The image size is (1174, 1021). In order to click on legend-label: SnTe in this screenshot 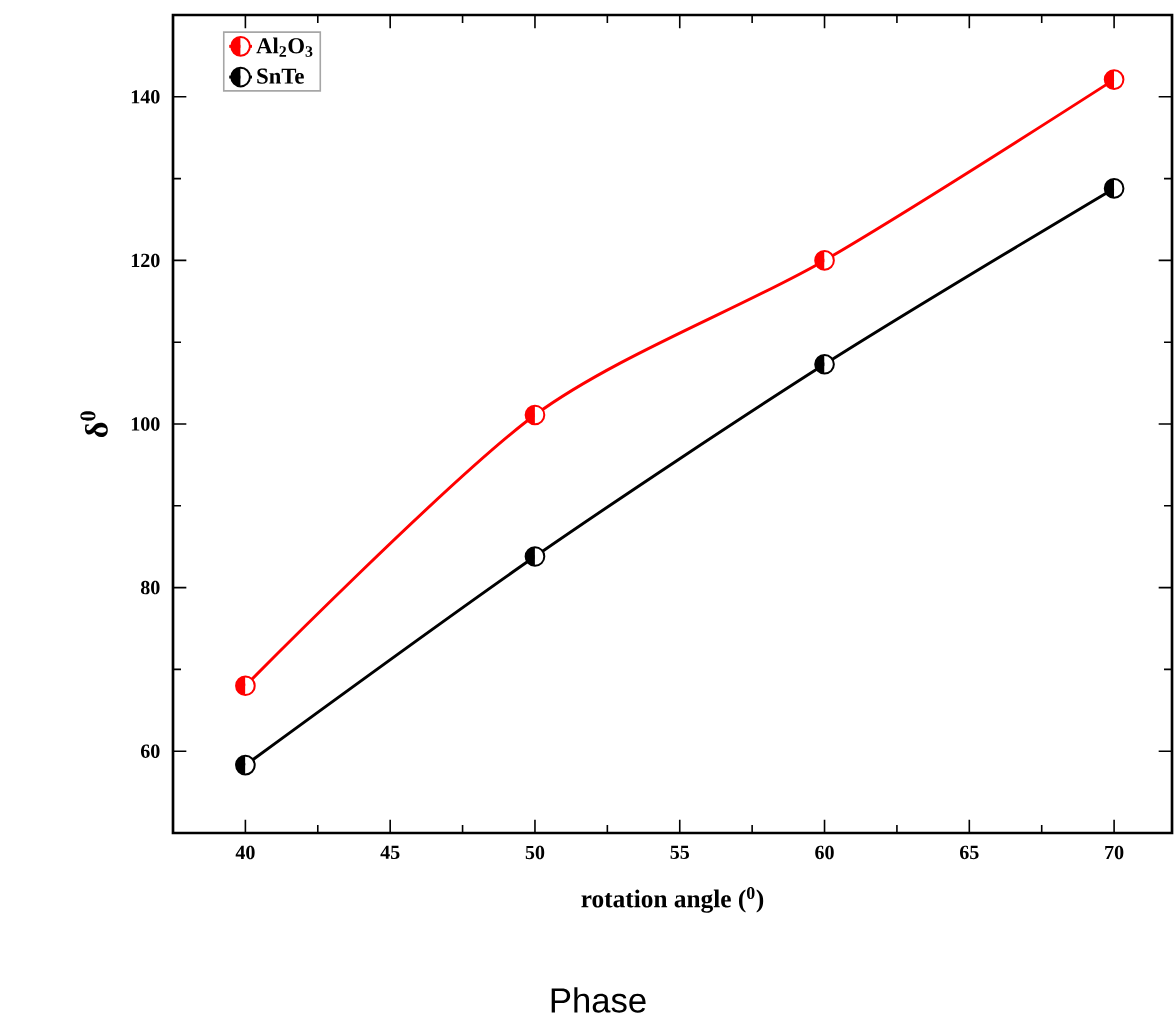, I will do `click(280, 76)`.